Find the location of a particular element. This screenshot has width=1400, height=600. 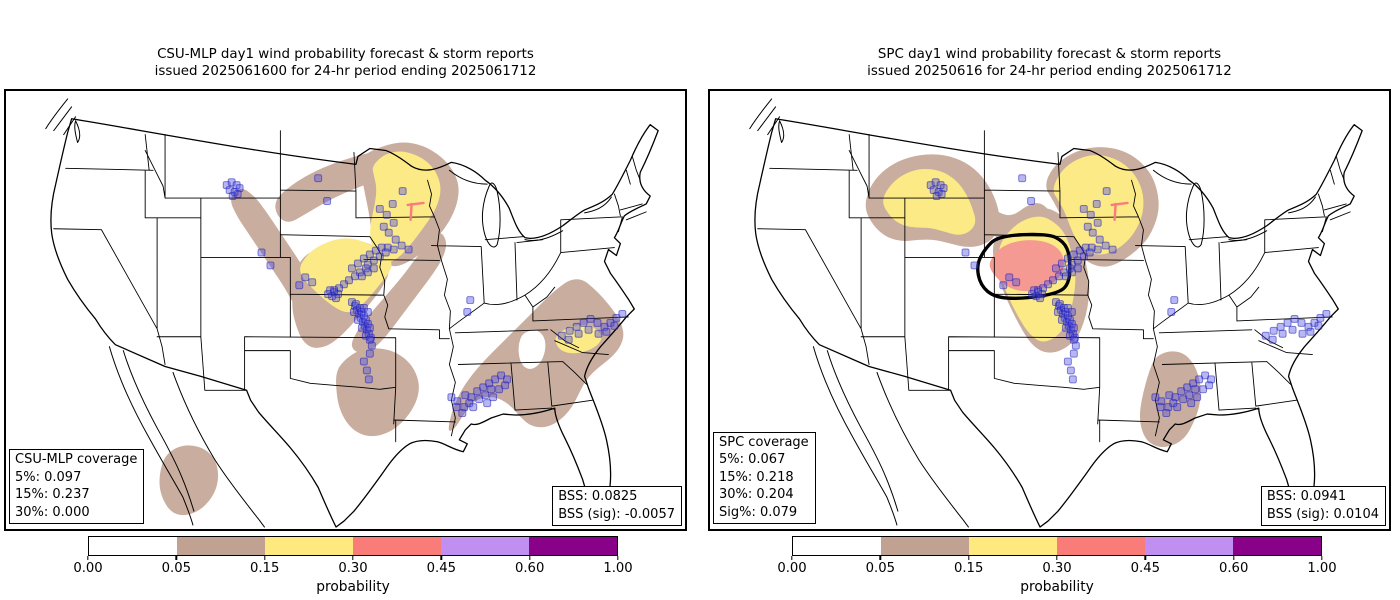

coverage-title: SPC coverage is located at coordinates (764, 442).